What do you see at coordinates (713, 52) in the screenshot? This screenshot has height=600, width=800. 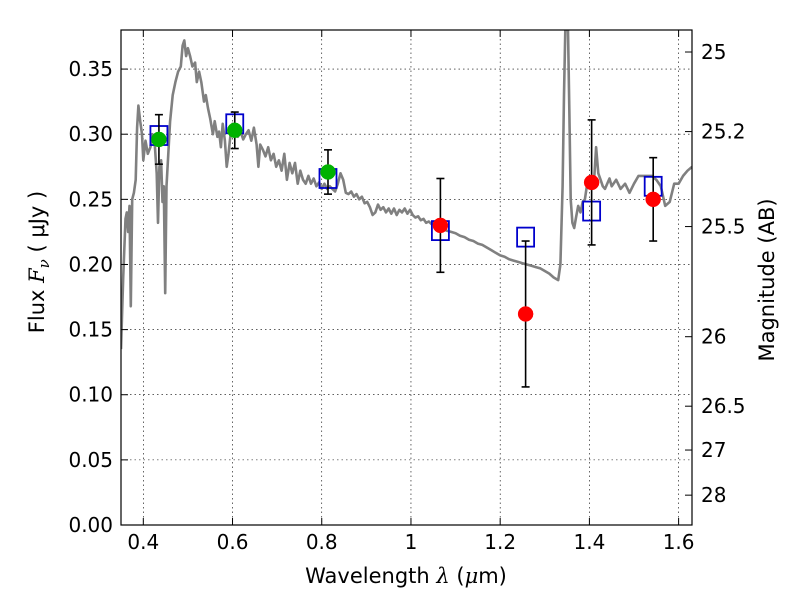 I see `right-tick-label: 25` at bounding box center [713, 52].